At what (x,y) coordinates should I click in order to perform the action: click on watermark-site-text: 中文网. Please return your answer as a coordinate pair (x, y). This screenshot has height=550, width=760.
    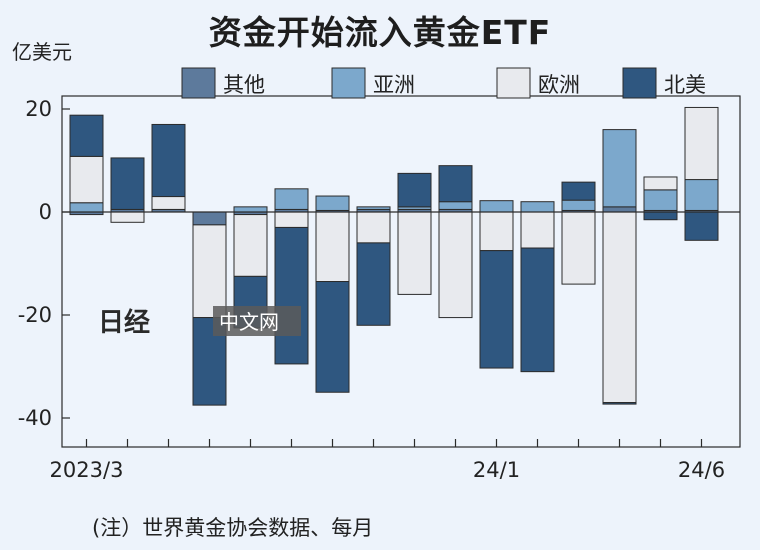
    Looking at the image, I should click on (249, 322).